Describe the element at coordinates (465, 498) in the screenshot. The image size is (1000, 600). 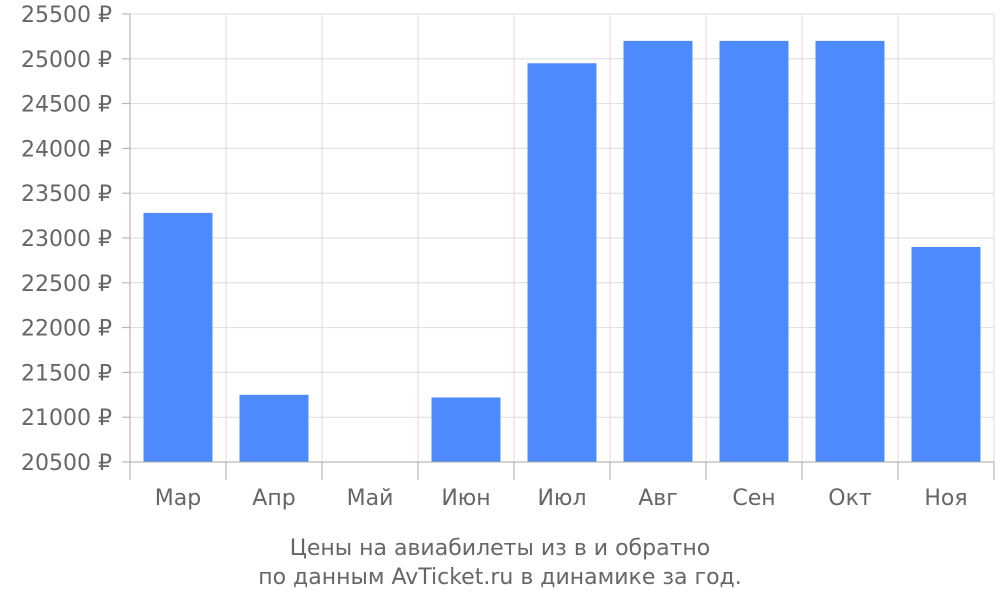
I see `x-tick-label: Июн` at that location.